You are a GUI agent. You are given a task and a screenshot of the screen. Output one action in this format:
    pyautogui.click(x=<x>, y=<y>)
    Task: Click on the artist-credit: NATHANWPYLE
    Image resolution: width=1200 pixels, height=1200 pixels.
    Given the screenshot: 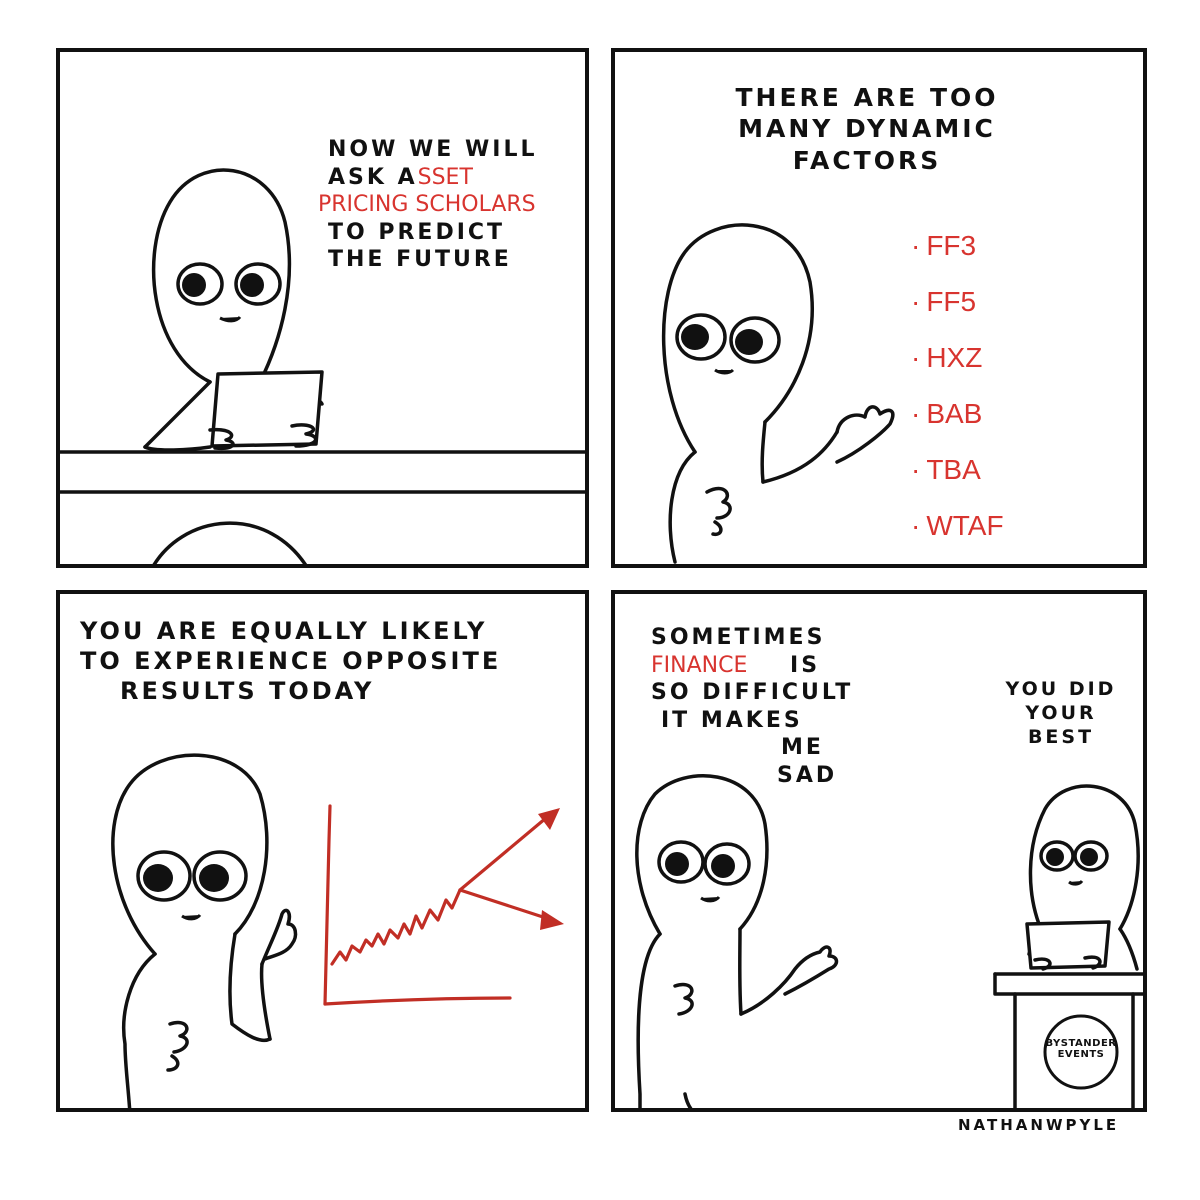 What is the action you would take?
    pyautogui.click(x=1039, y=1125)
    